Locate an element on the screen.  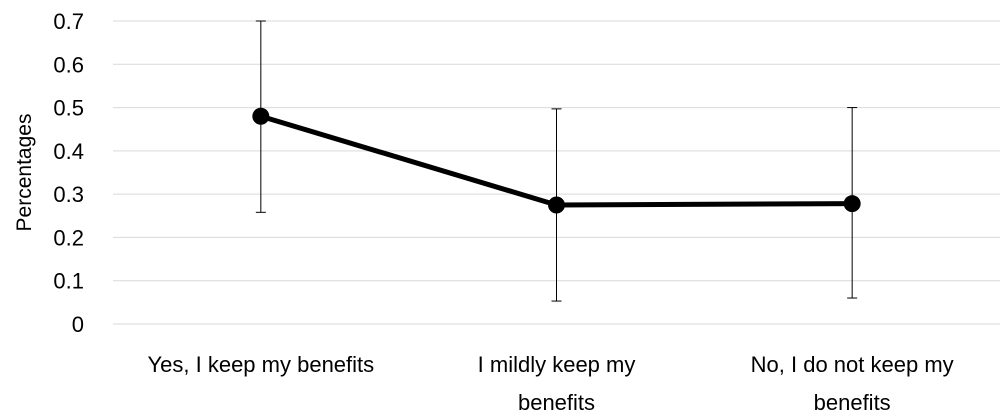
y-tick-label: 0.6 is located at coordinates (68, 64).